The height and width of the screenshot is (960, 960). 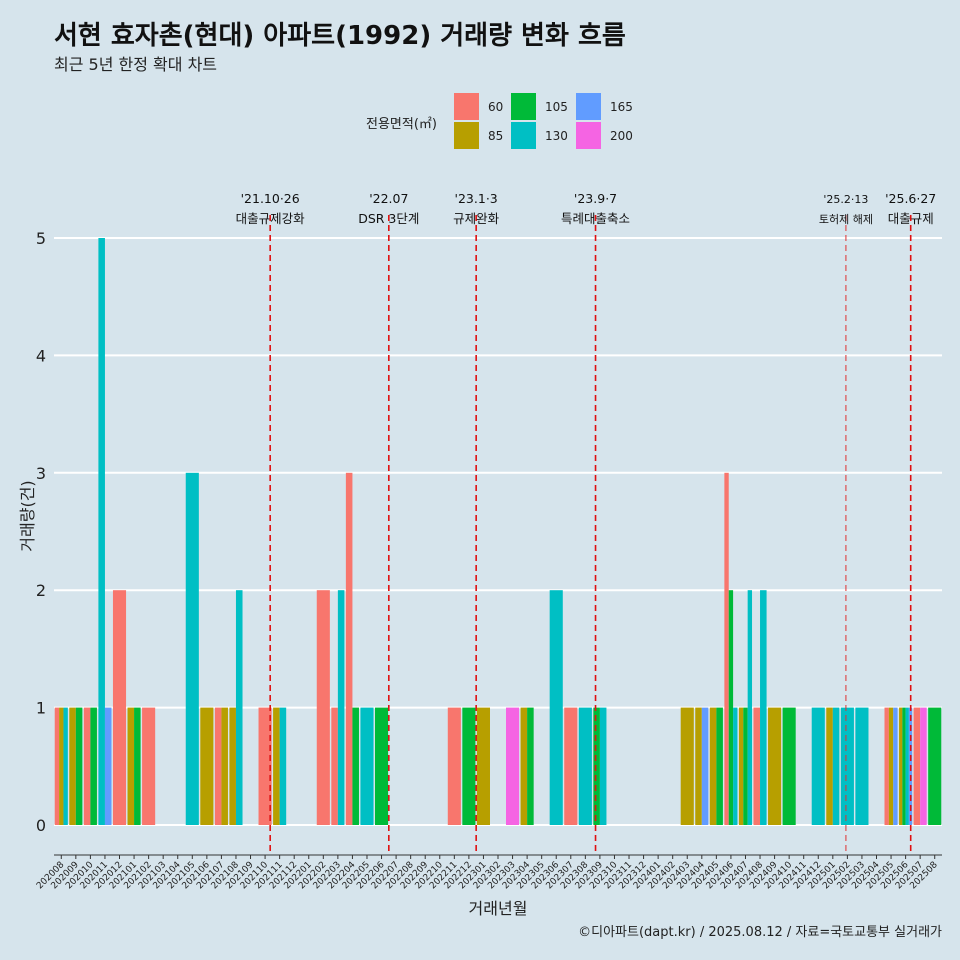 What do you see at coordinates (401, 124) in the screenshot?
I see `legend-title: 전용면적(㎡)` at bounding box center [401, 124].